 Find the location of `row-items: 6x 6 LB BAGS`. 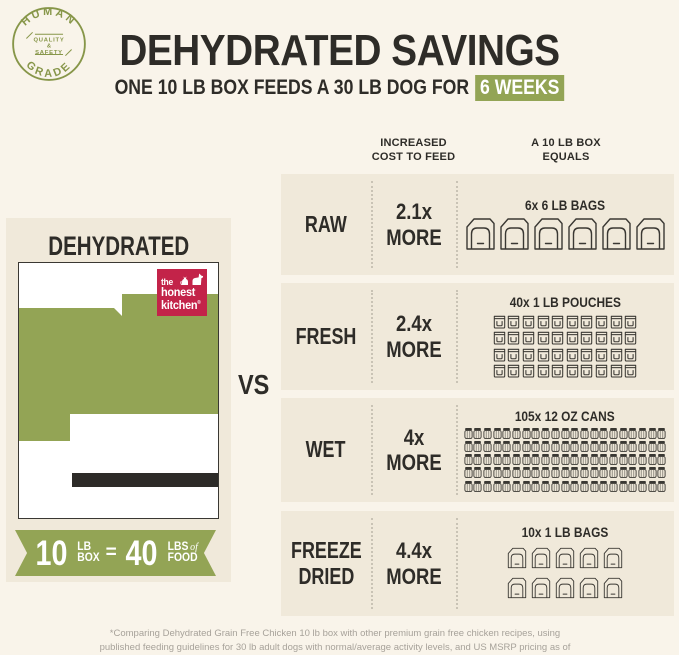

row-items: 6x 6 LB BAGS is located at coordinates (565, 224).